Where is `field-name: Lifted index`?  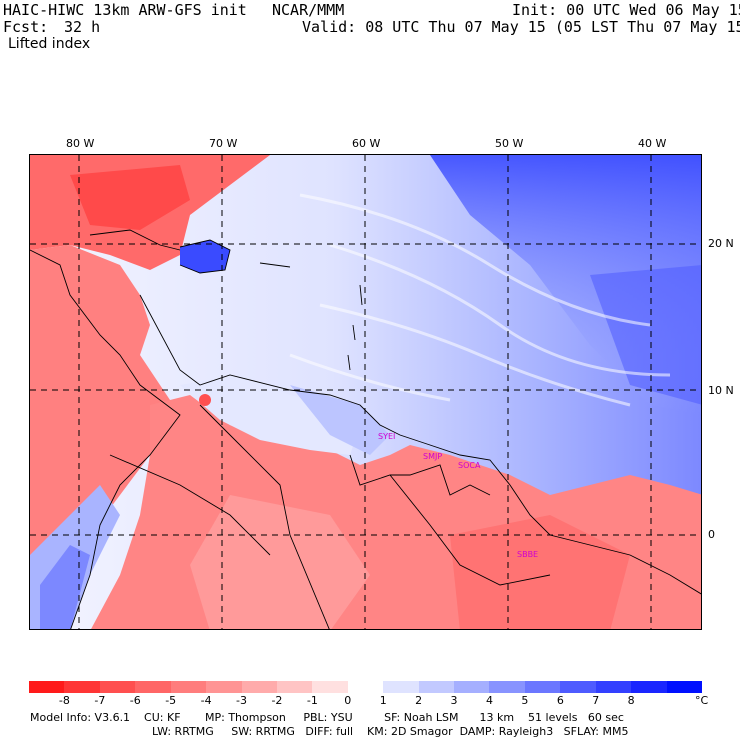 field-name: Lifted index is located at coordinates (49, 44).